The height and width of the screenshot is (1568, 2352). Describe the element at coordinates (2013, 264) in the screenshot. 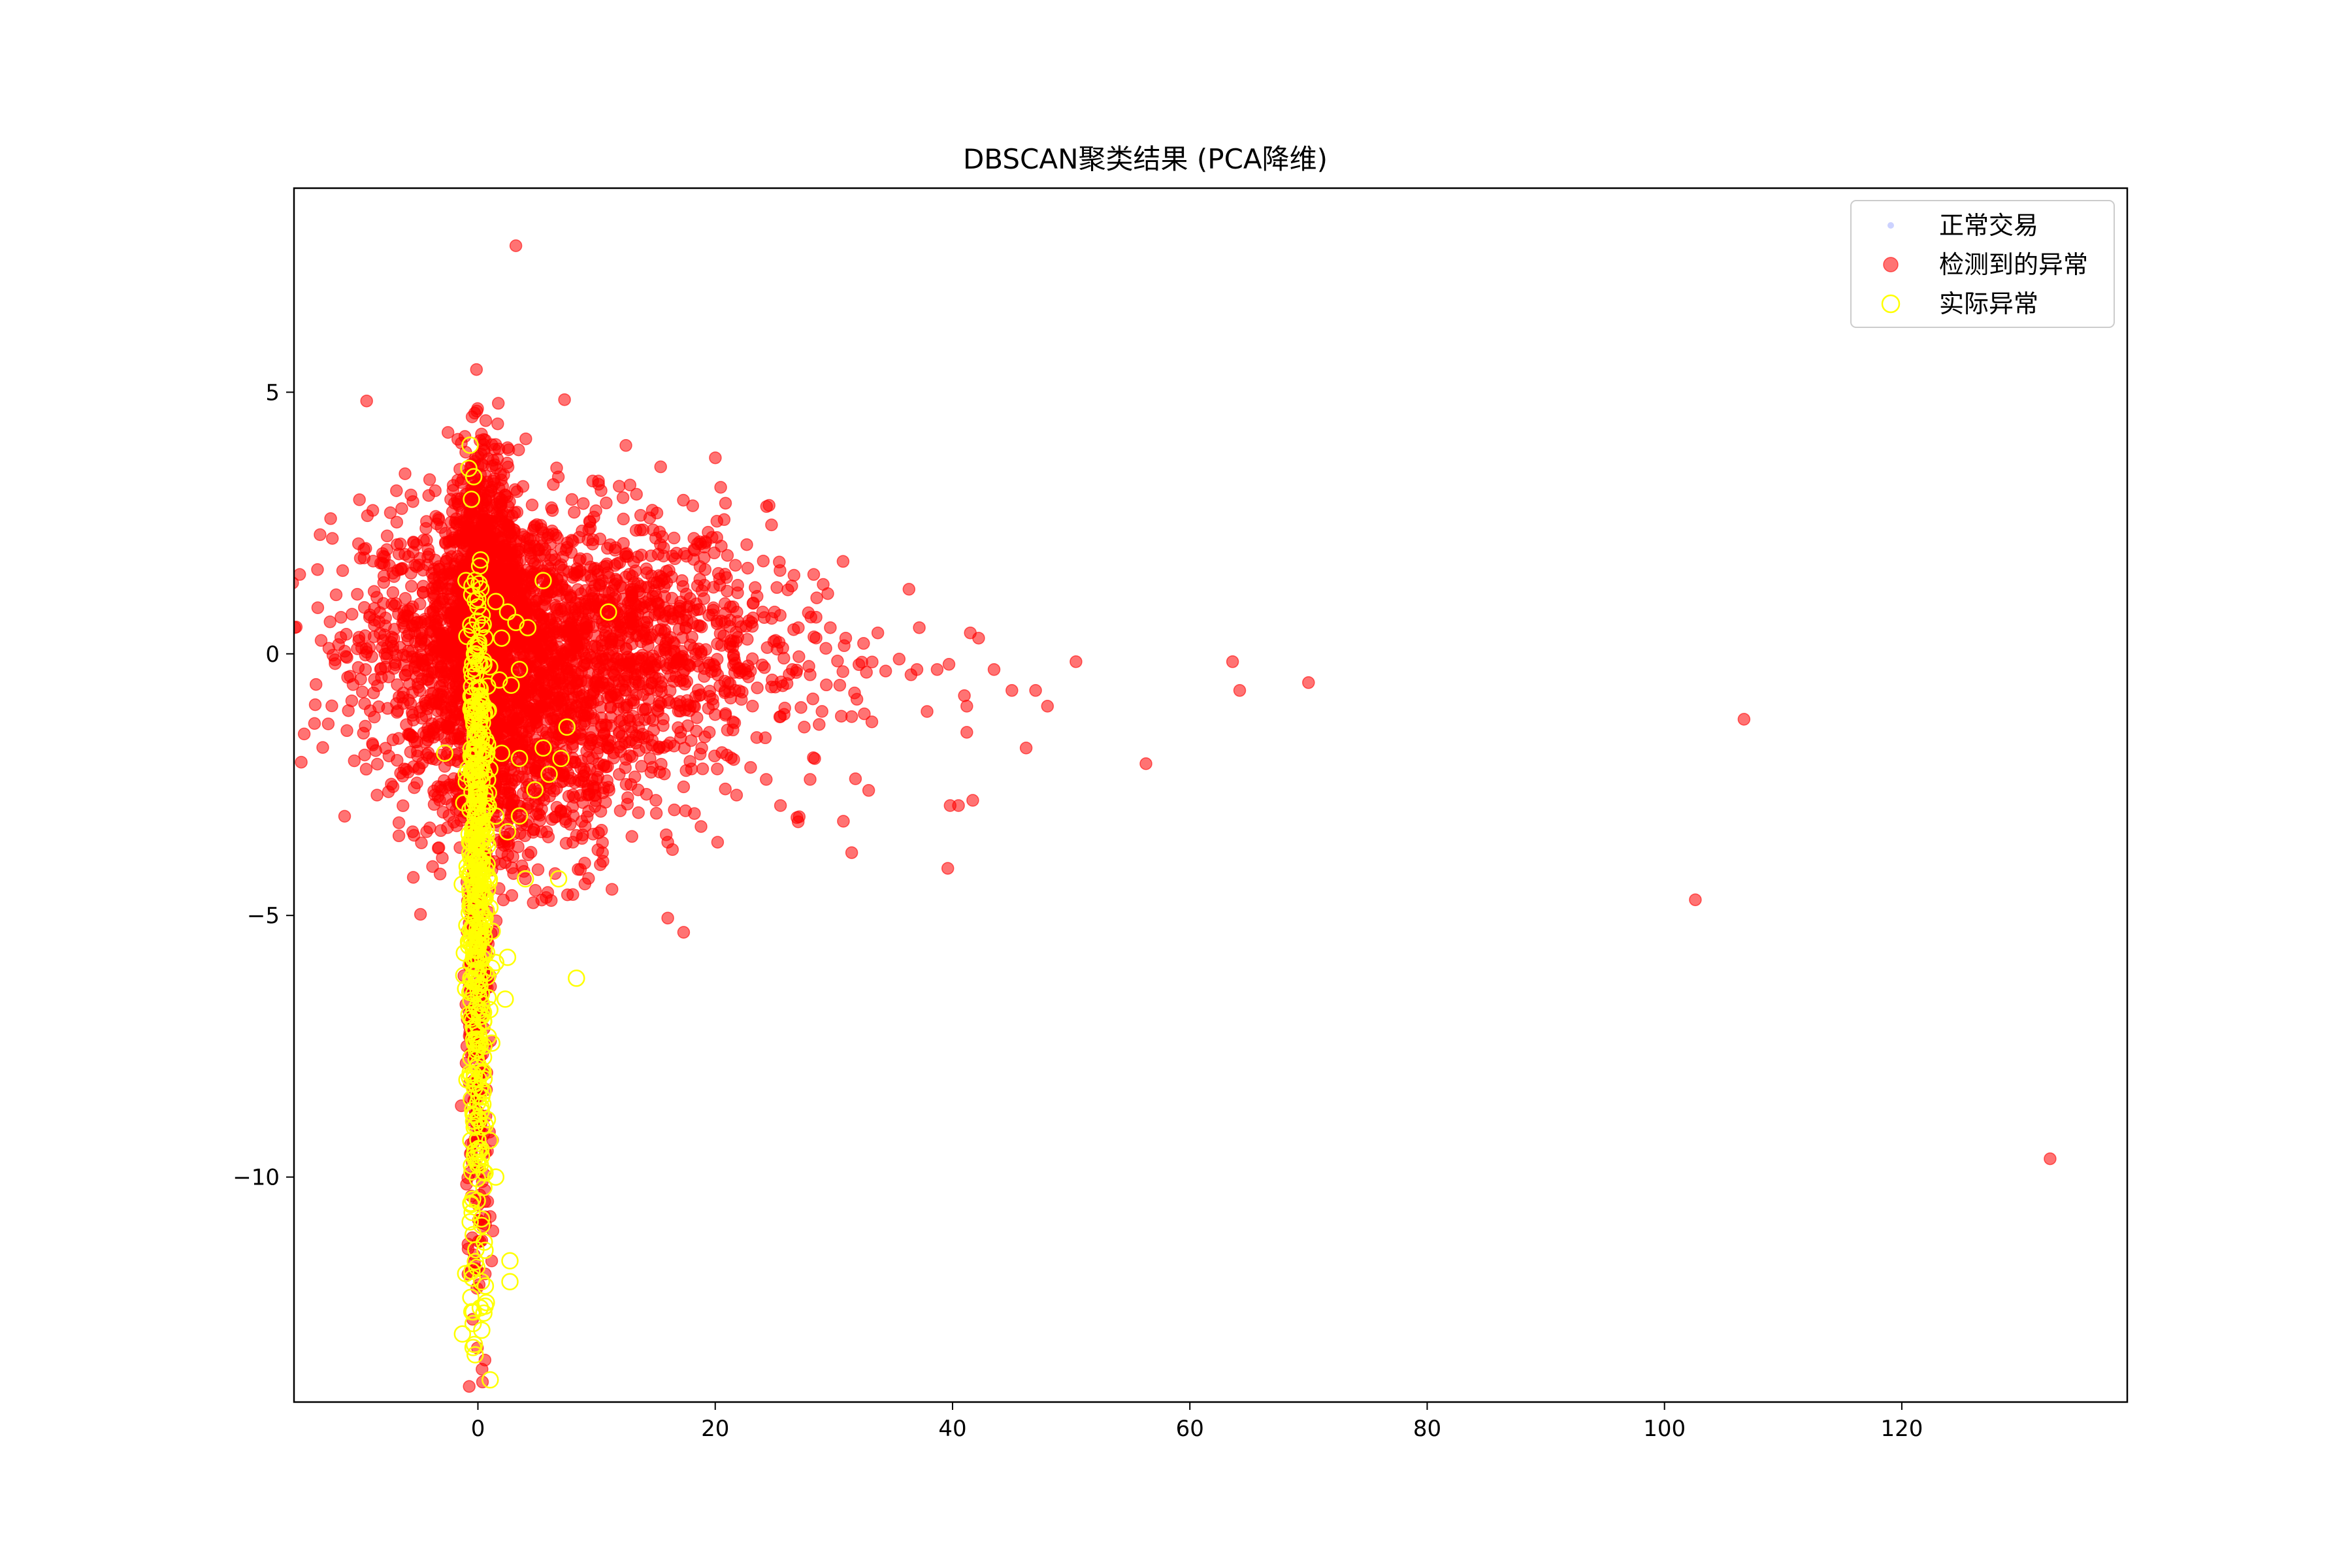

I see `legend-label: 检测到的异常` at that location.